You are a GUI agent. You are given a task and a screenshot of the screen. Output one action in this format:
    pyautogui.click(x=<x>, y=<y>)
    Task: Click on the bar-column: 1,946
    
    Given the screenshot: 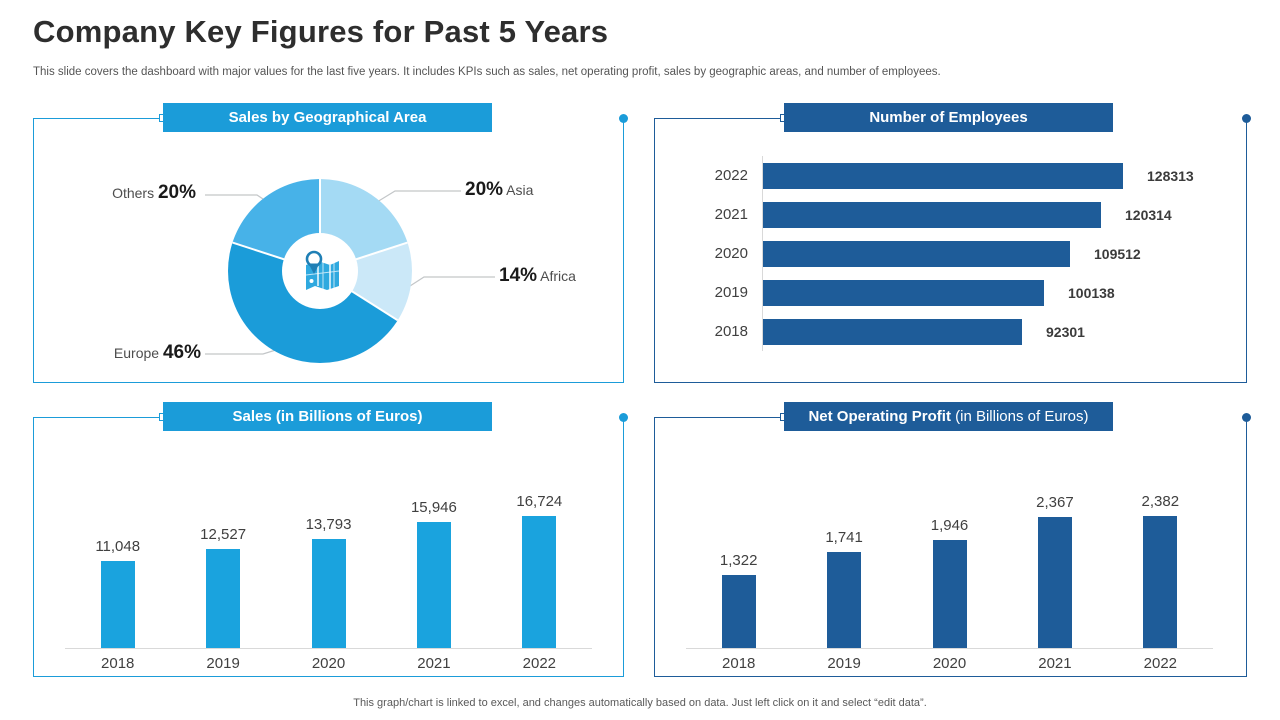 What is the action you would take?
    pyautogui.click(x=949, y=582)
    